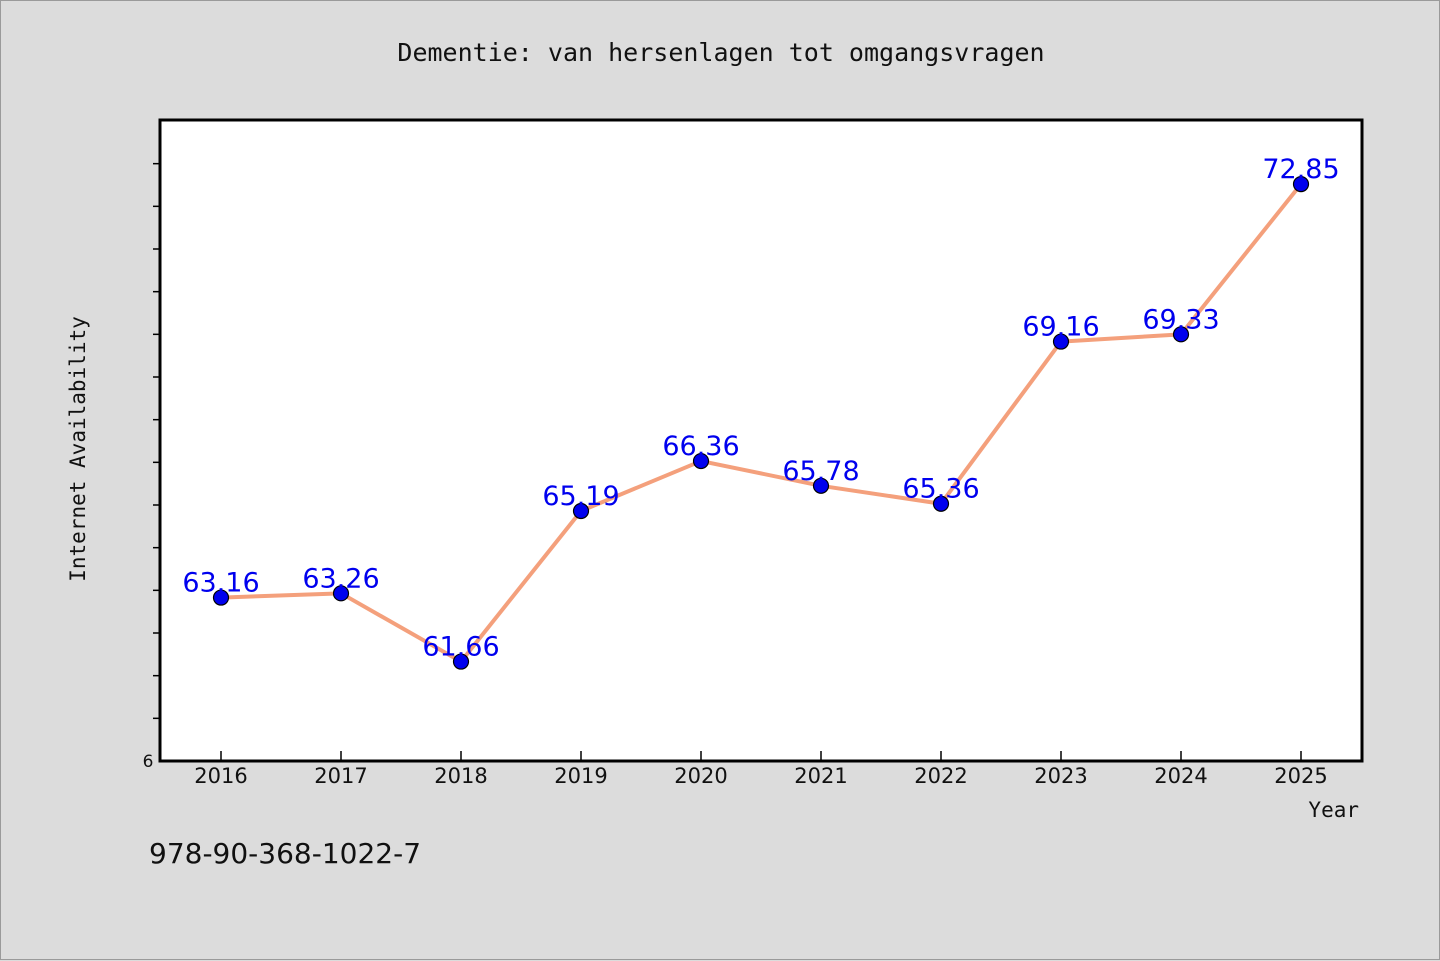 The image size is (1440, 961). Describe the element at coordinates (700, 446) in the screenshot. I see `data-label: 66.36` at that location.